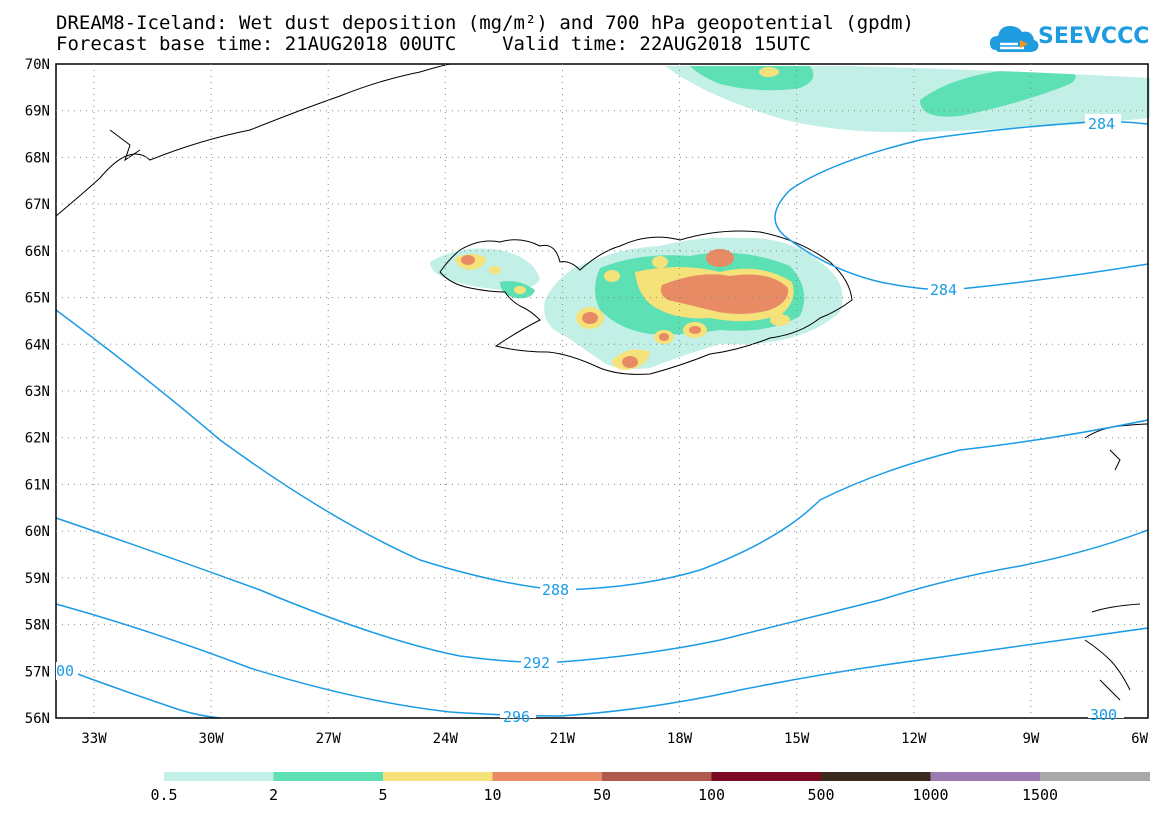  What do you see at coordinates (37, 392) in the screenshot?
I see `lat-label: 63N` at bounding box center [37, 392].